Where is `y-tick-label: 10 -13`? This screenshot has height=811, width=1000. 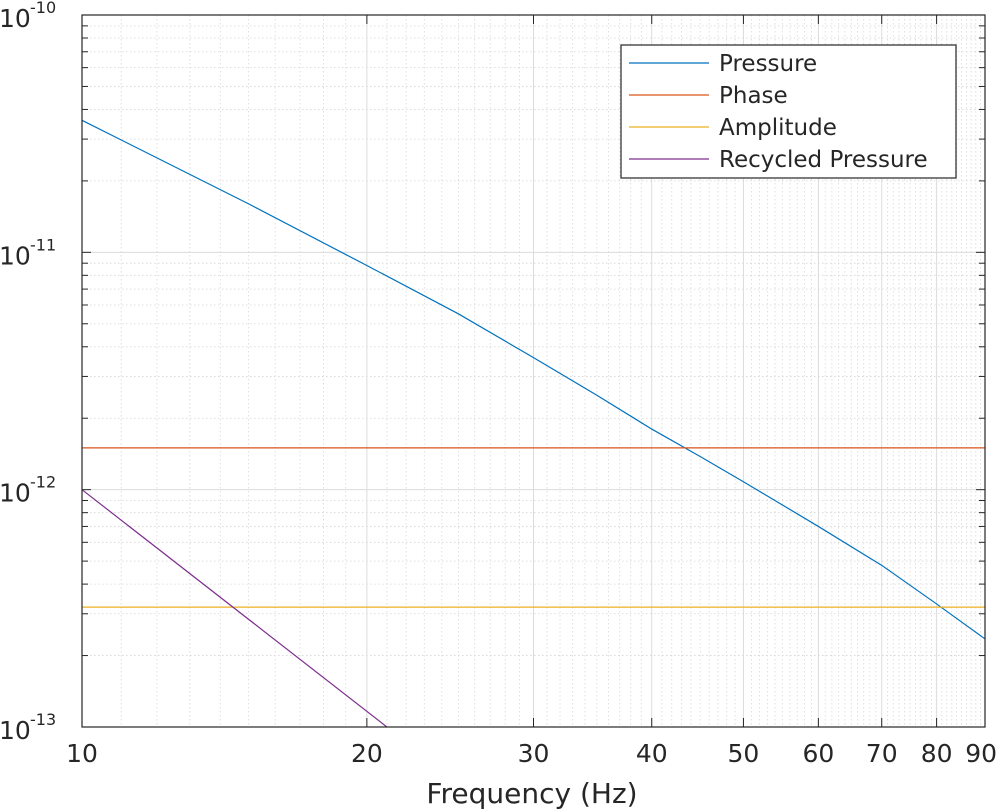 y-tick-label: 10 -13 is located at coordinates (28, 727).